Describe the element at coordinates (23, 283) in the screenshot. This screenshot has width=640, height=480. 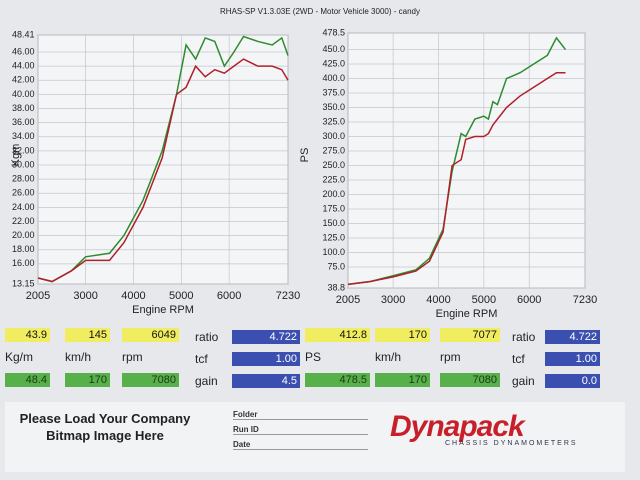
I see `y-tick-label: 13.15` at that location.